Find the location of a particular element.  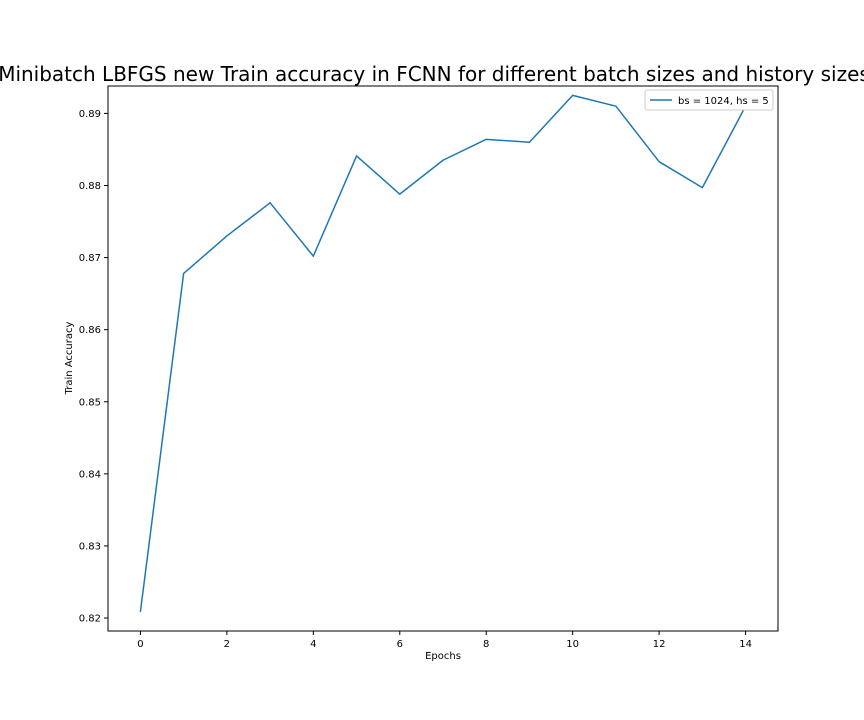

x-tick-label: 6 is located at coordinates (400, 644).